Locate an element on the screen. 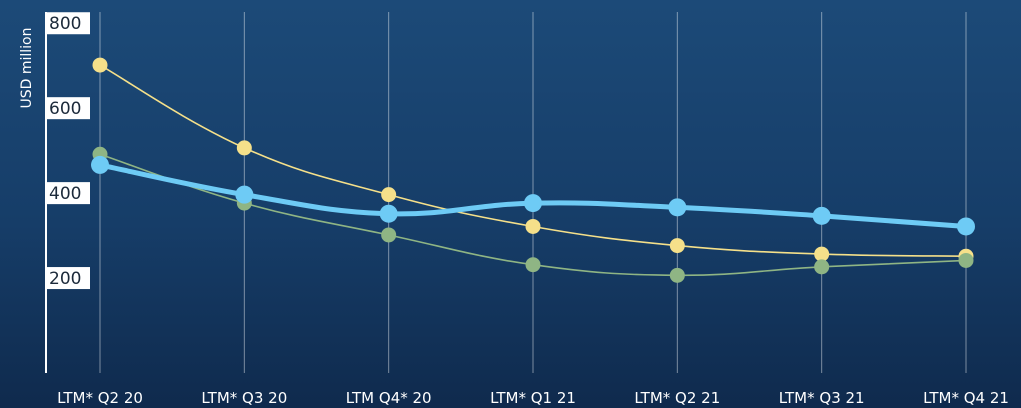 The image size is (1021, 408). y-tick-400: 400 is located at coordinates (68, 193).